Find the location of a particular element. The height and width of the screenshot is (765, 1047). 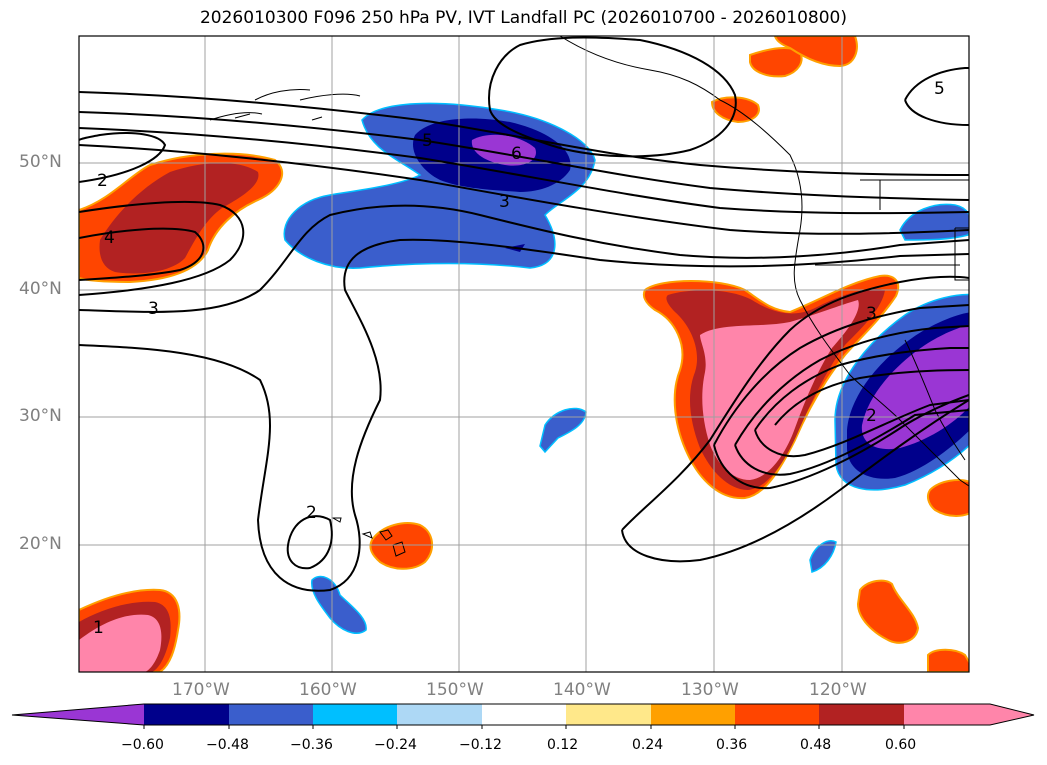

contour-label: 4 is located at coordinates (109, 238).